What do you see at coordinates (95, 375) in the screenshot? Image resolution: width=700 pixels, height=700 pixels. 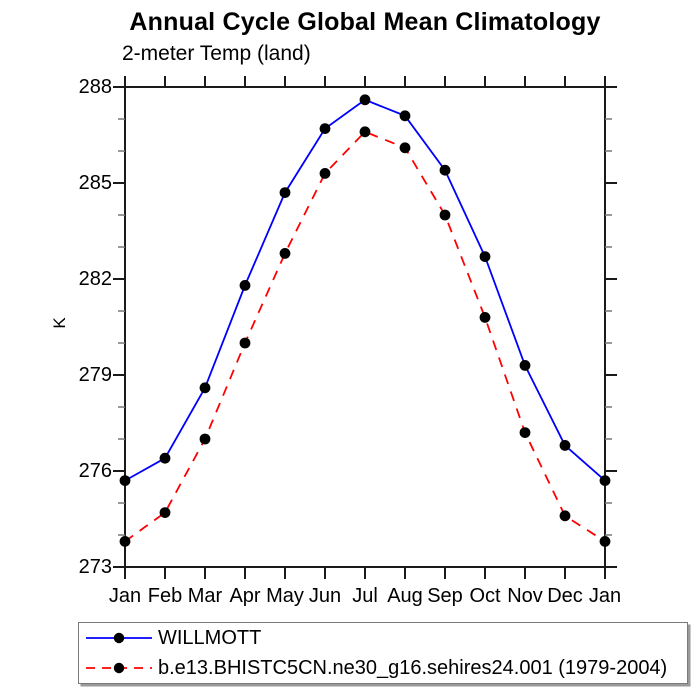 I see `y-tick-label: 279` at bounding box center [95, 375].